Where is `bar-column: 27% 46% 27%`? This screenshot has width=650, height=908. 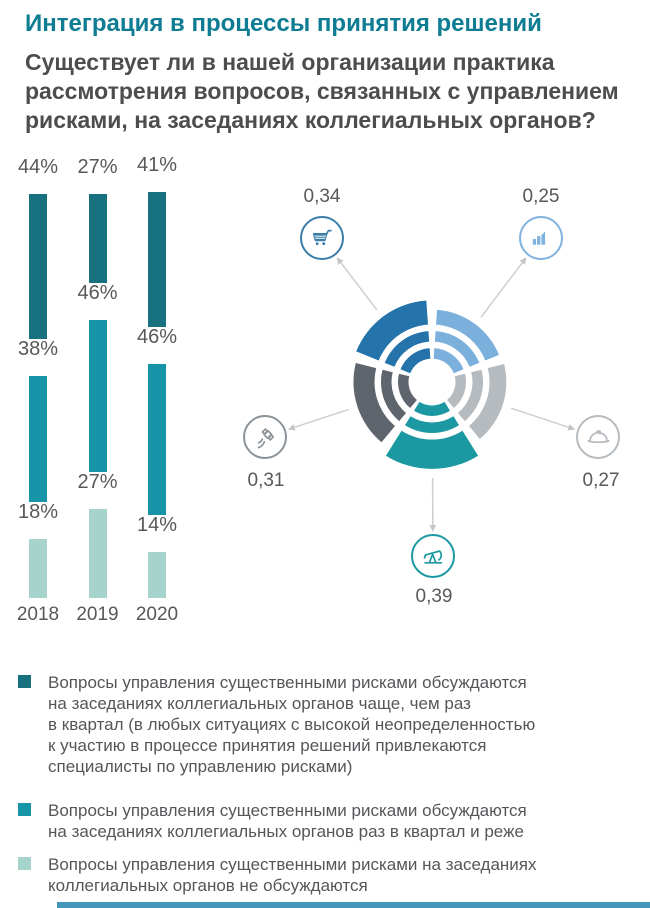
bar-column: 27% 46% 27% is located at coordinates (98, 376).